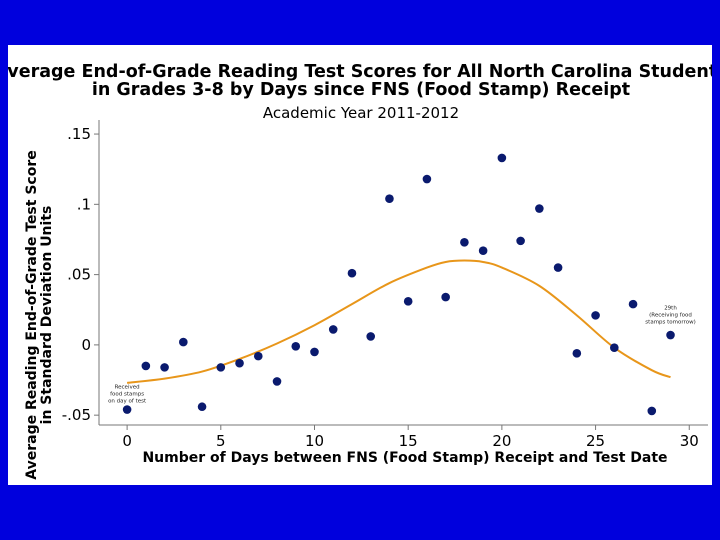 The width and height of the screenshot is (720, 540). Describe the element at coordinates (127, 401) in the screenshot. I see `annotation-line: on day of test` at that location.